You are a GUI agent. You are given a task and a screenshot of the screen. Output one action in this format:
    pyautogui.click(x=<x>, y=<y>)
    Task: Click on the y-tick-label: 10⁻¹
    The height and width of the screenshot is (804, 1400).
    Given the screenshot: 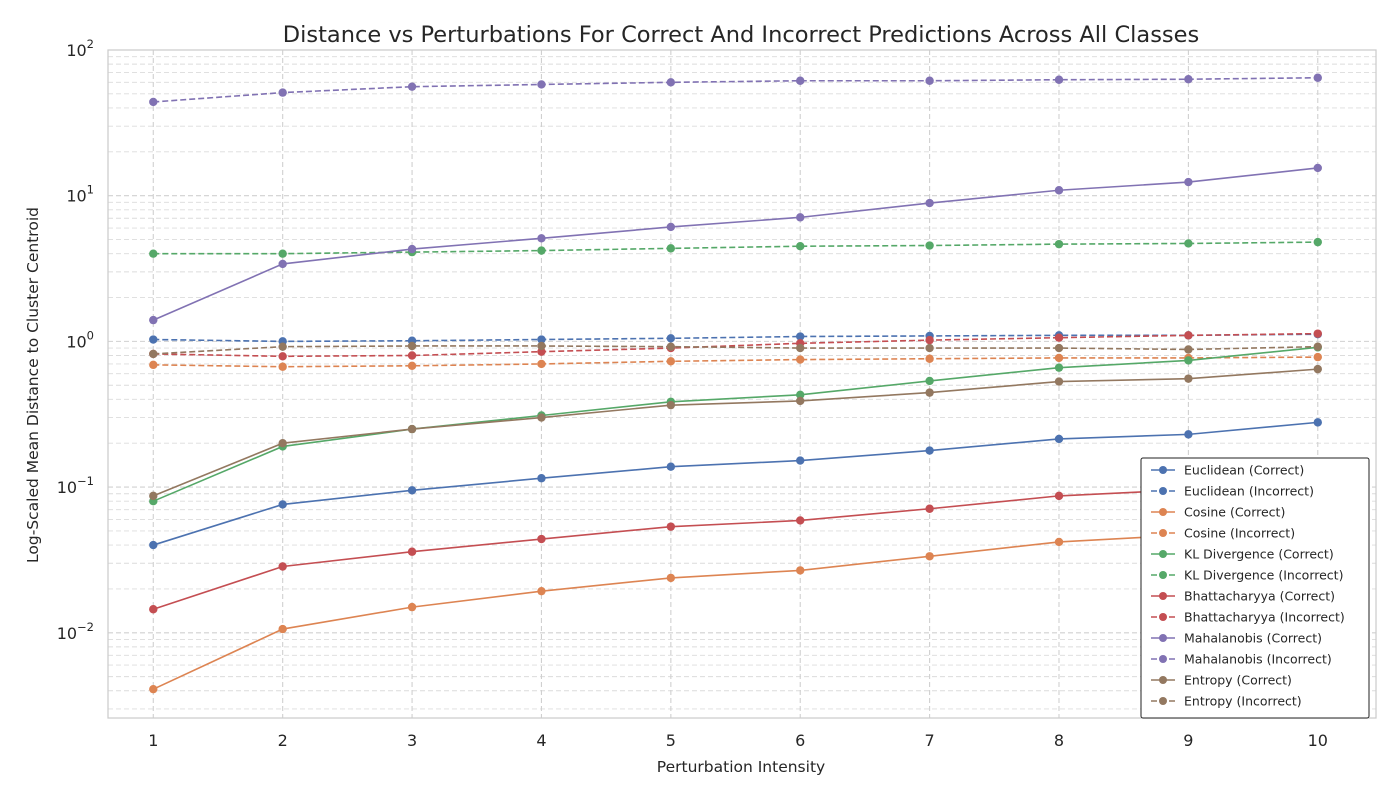 What is the action you would take?
    pyautogui.click(x=75, y=485)
    